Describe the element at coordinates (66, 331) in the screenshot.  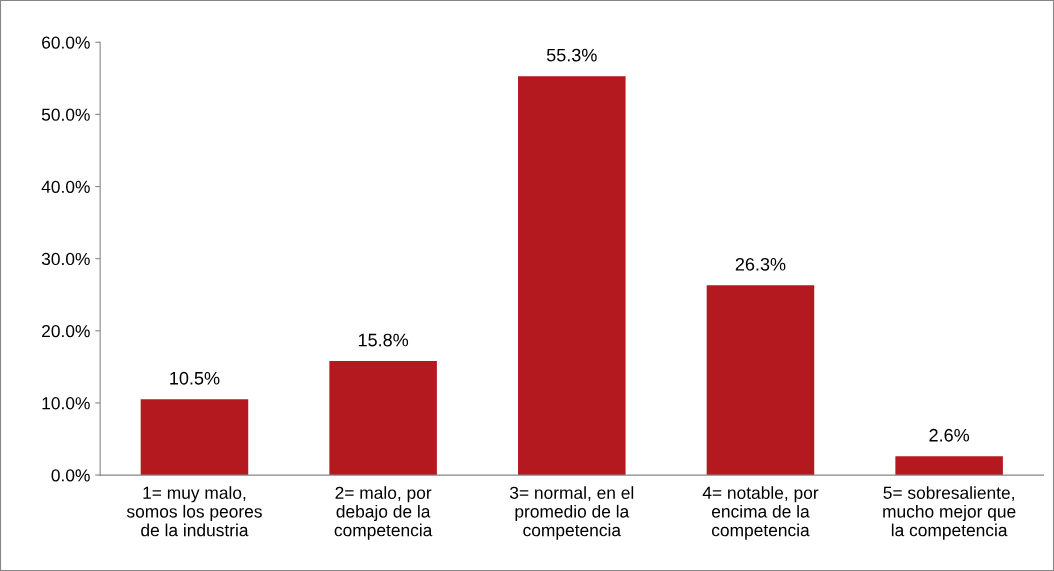
I see `y-tick-label: 20.0%` at that location.